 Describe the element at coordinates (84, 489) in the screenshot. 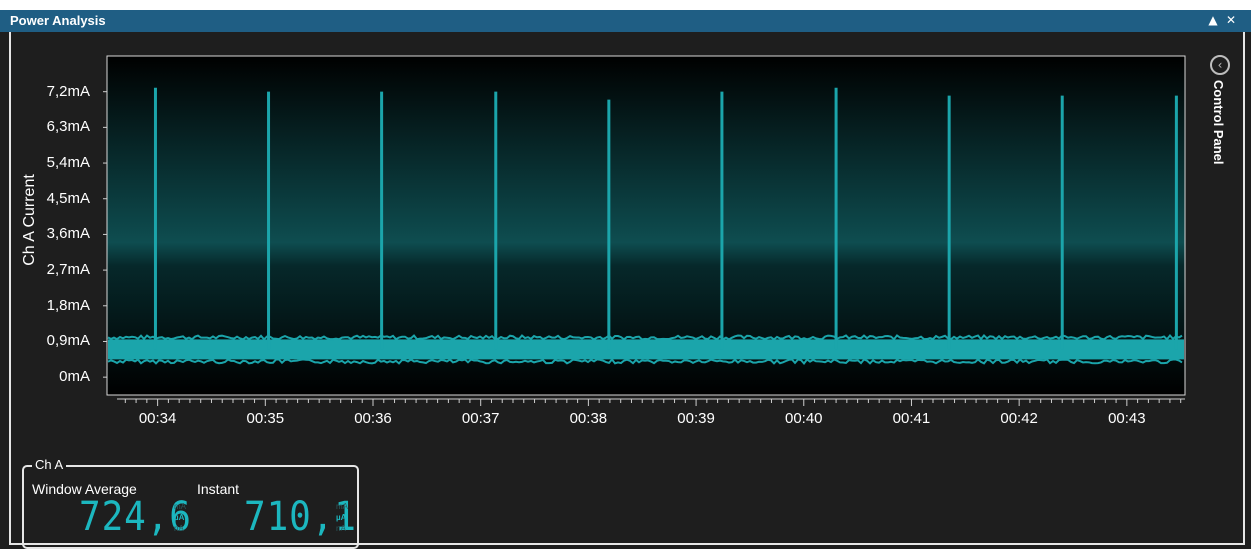

I see `window-average-label: Window Average` at that location.